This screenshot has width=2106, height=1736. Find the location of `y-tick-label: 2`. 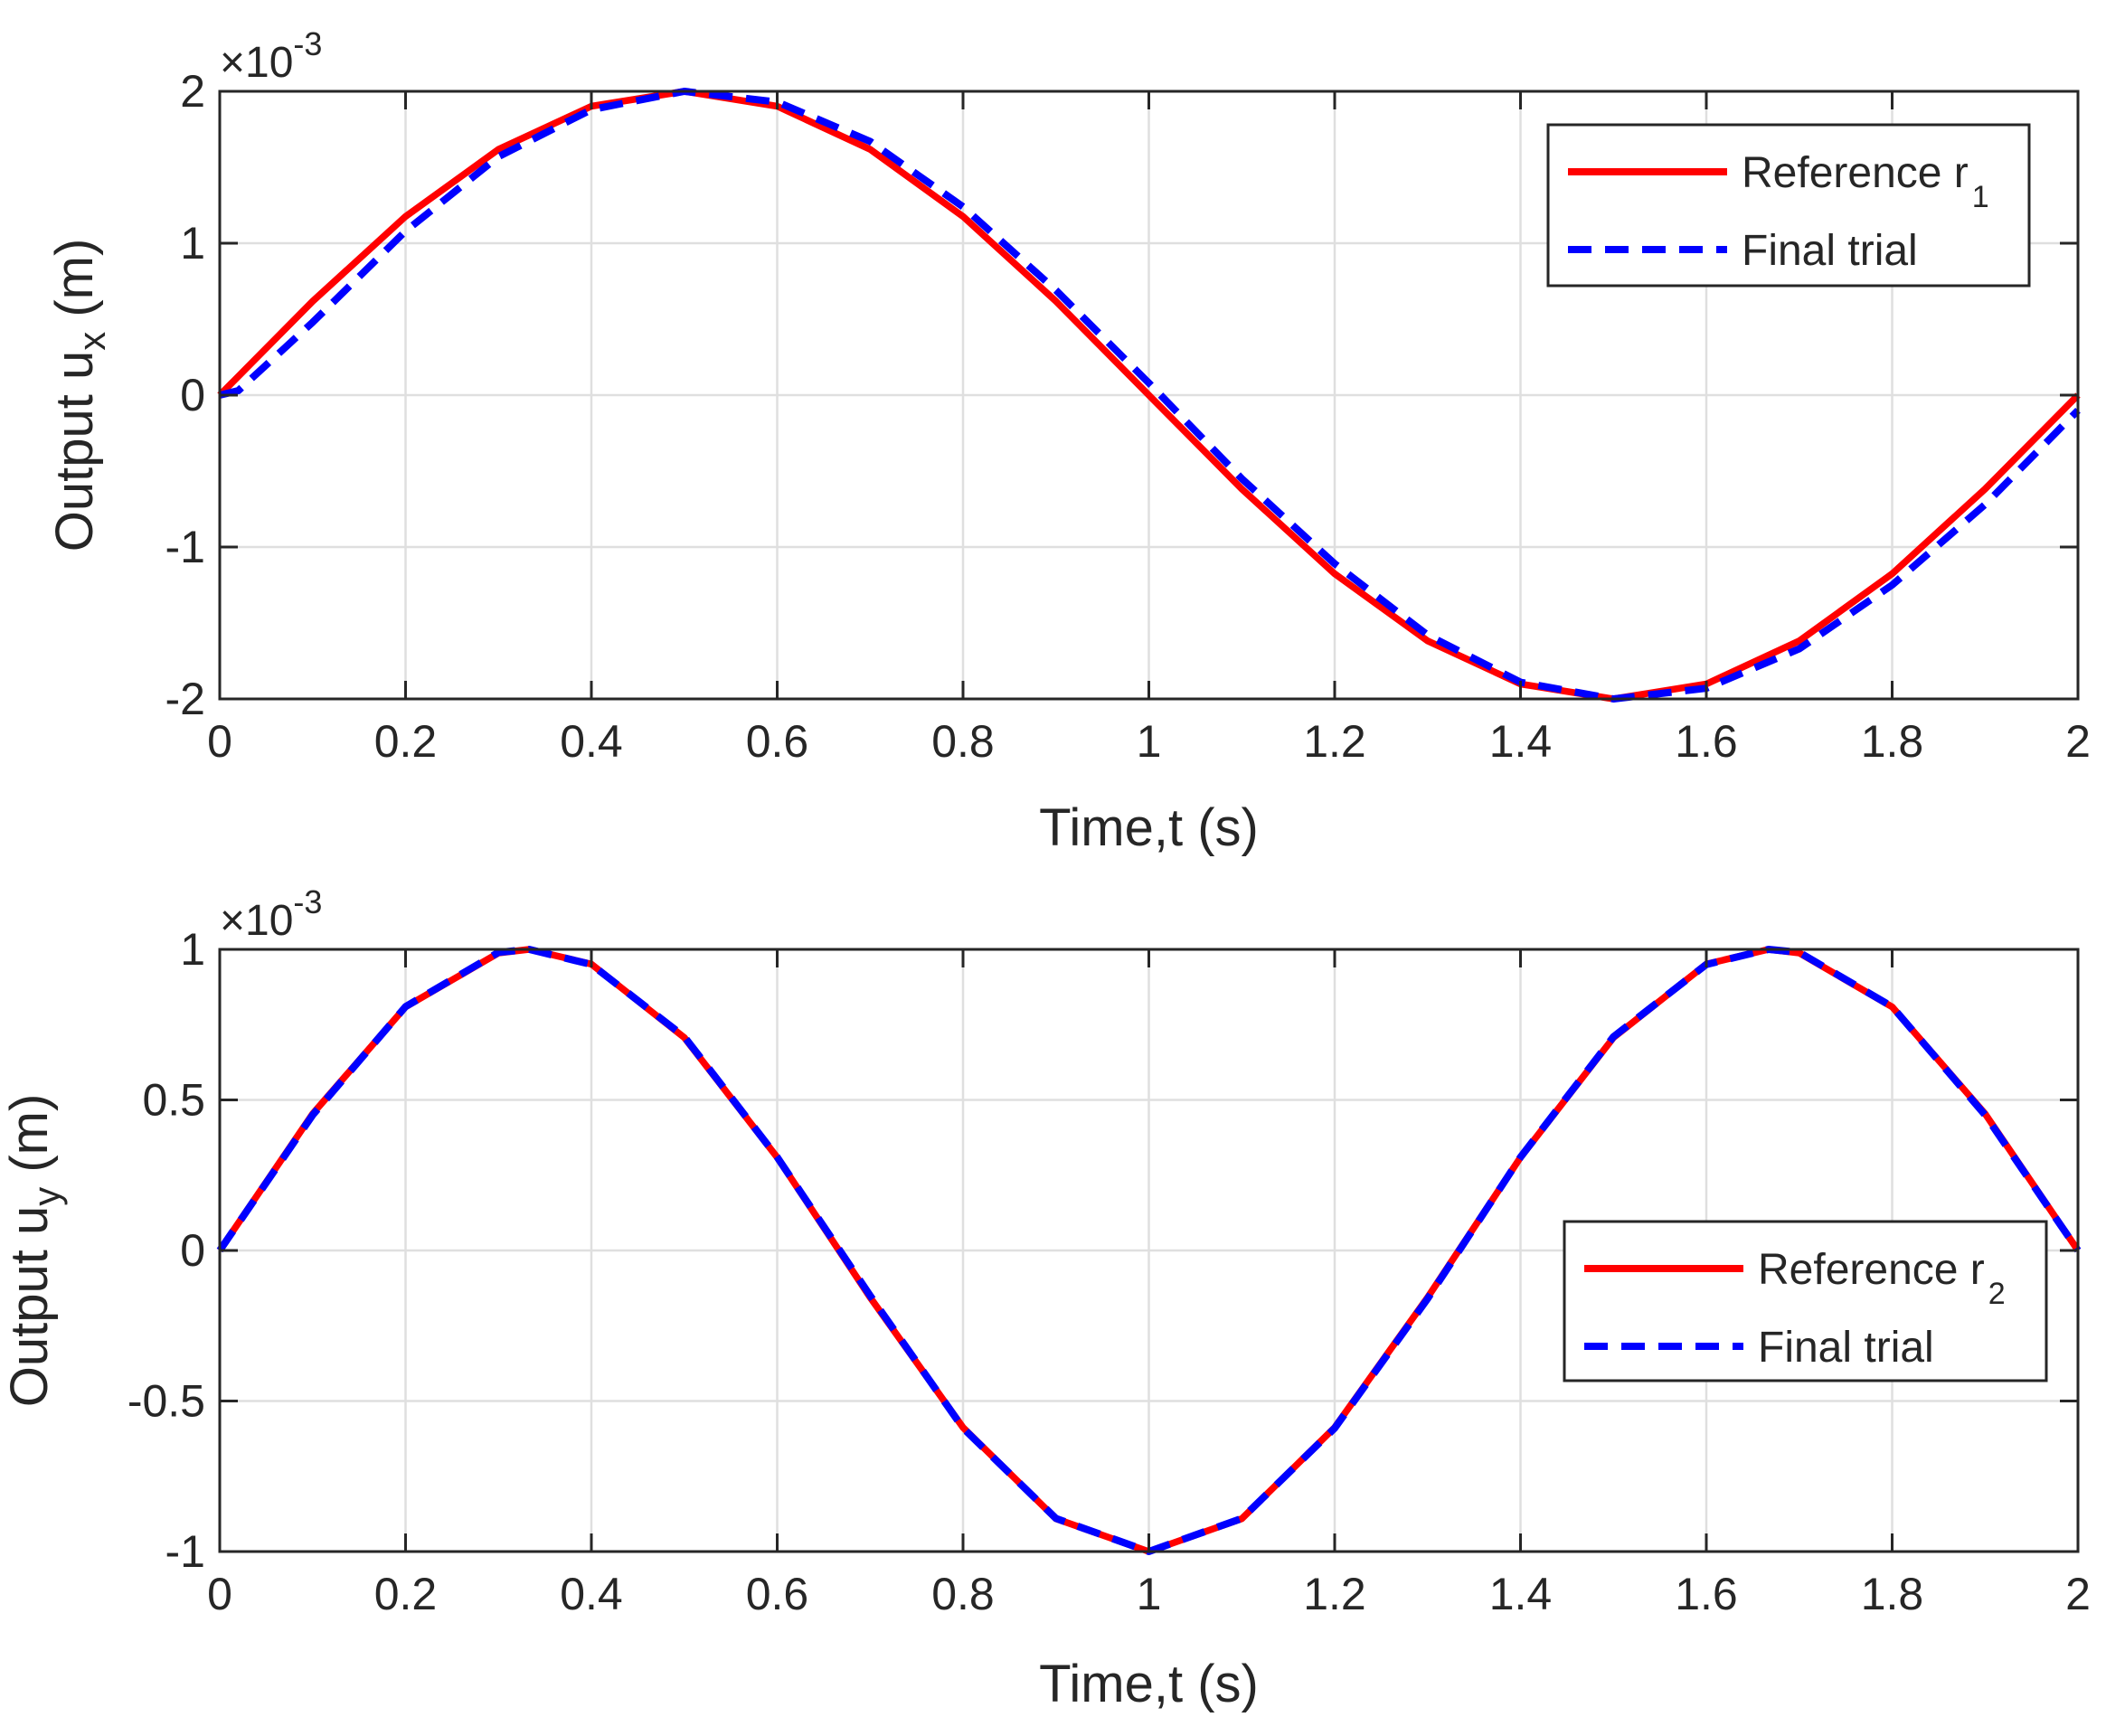

y-tick-label: 2 is located at coordinates (192, 92).